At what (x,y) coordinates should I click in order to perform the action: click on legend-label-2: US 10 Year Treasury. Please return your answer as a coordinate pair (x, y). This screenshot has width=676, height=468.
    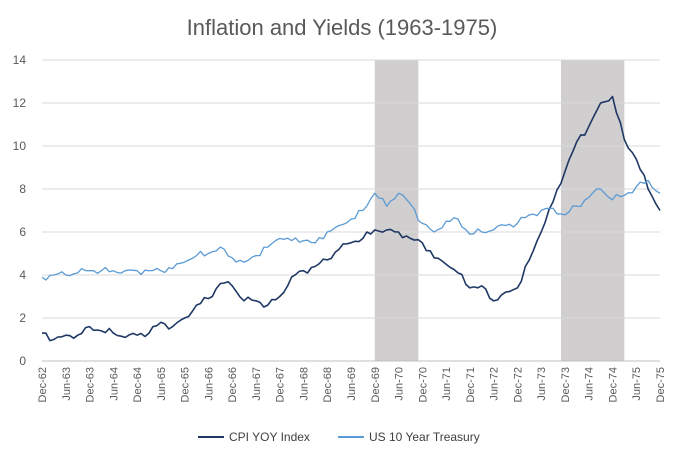
    Looking at the image, I should click on (424, 437).